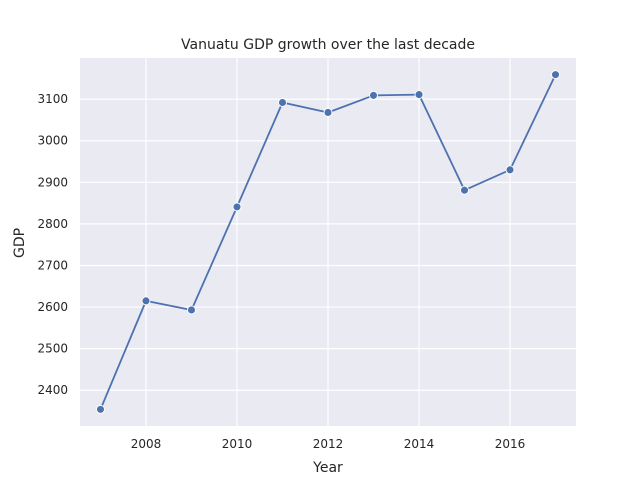 The height and width of the screenshot is (480, 640). I want to click on y-tick-label: 2600, so click(52, 307).